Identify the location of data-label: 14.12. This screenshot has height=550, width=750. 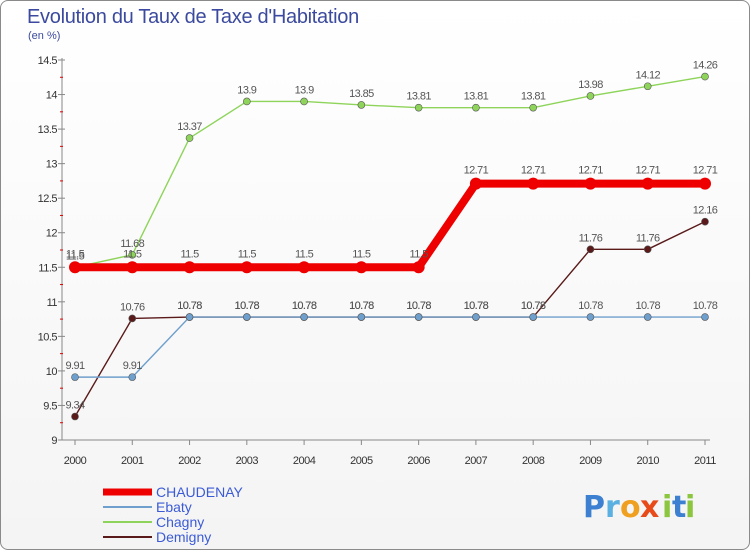
(647, 75).